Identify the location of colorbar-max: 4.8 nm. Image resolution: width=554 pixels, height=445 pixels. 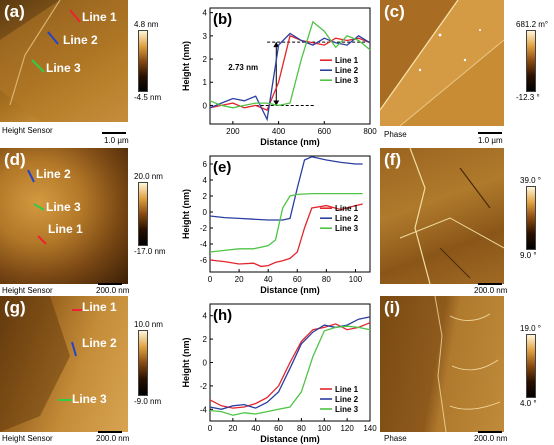
(146, 24).